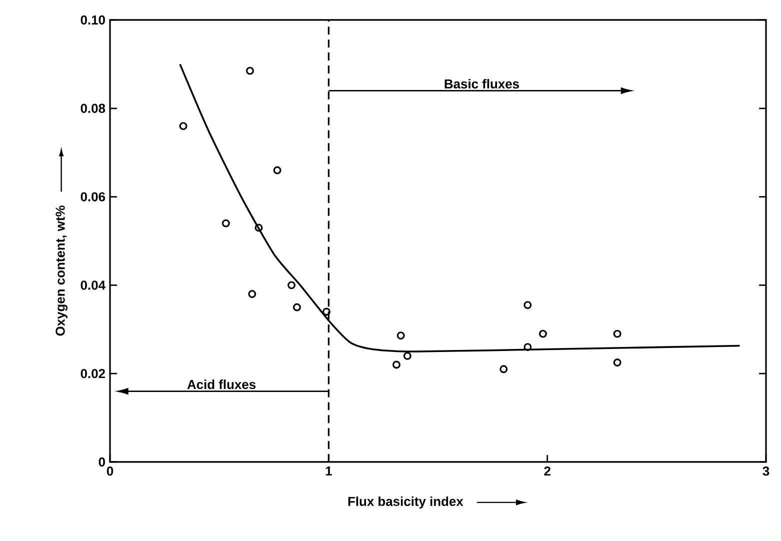 The image size is (781, 541). I want to click on y-tick-label: 0.04, so click(93, 285).